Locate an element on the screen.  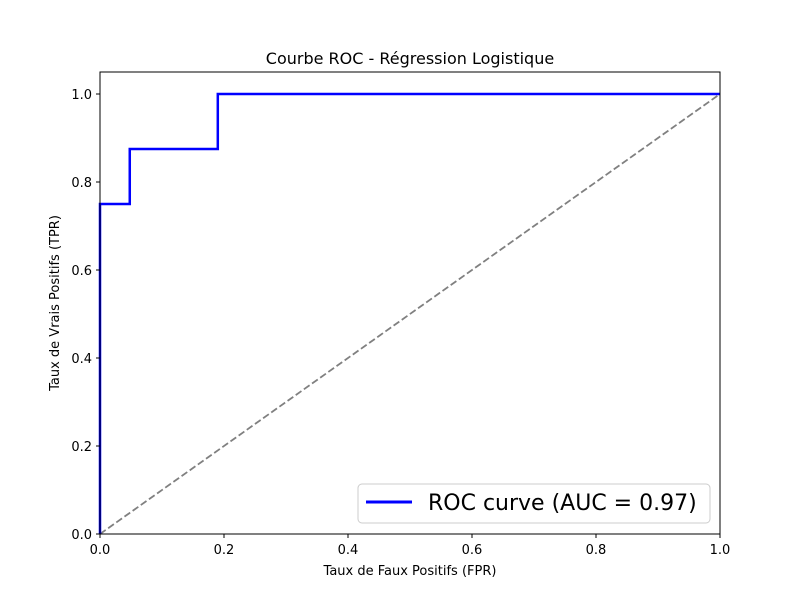
legend: ROC curve (AUC = 0.97) is located at coordinates (534, 503).